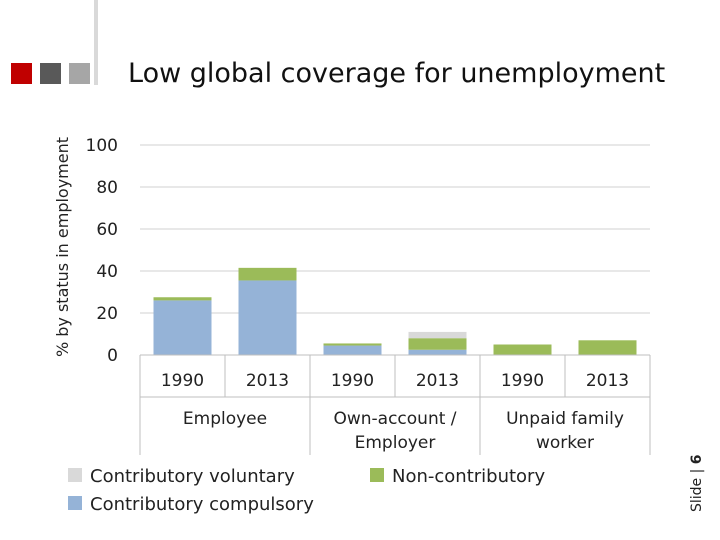 This screenshot has width=720, height=540. I want to click on slide-number: 6, so click(697, 459).